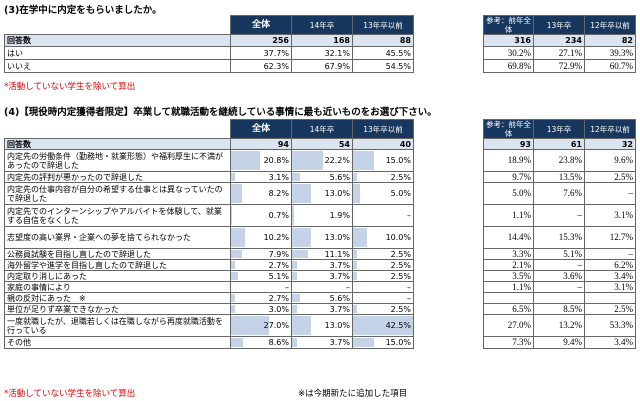 The width and height of the screenshot is (640, 401). What do you see at coordinates (610, 342) in the screenshot?
I see `ref-value-cell: 3.4%` at bounding box center [610, 342].